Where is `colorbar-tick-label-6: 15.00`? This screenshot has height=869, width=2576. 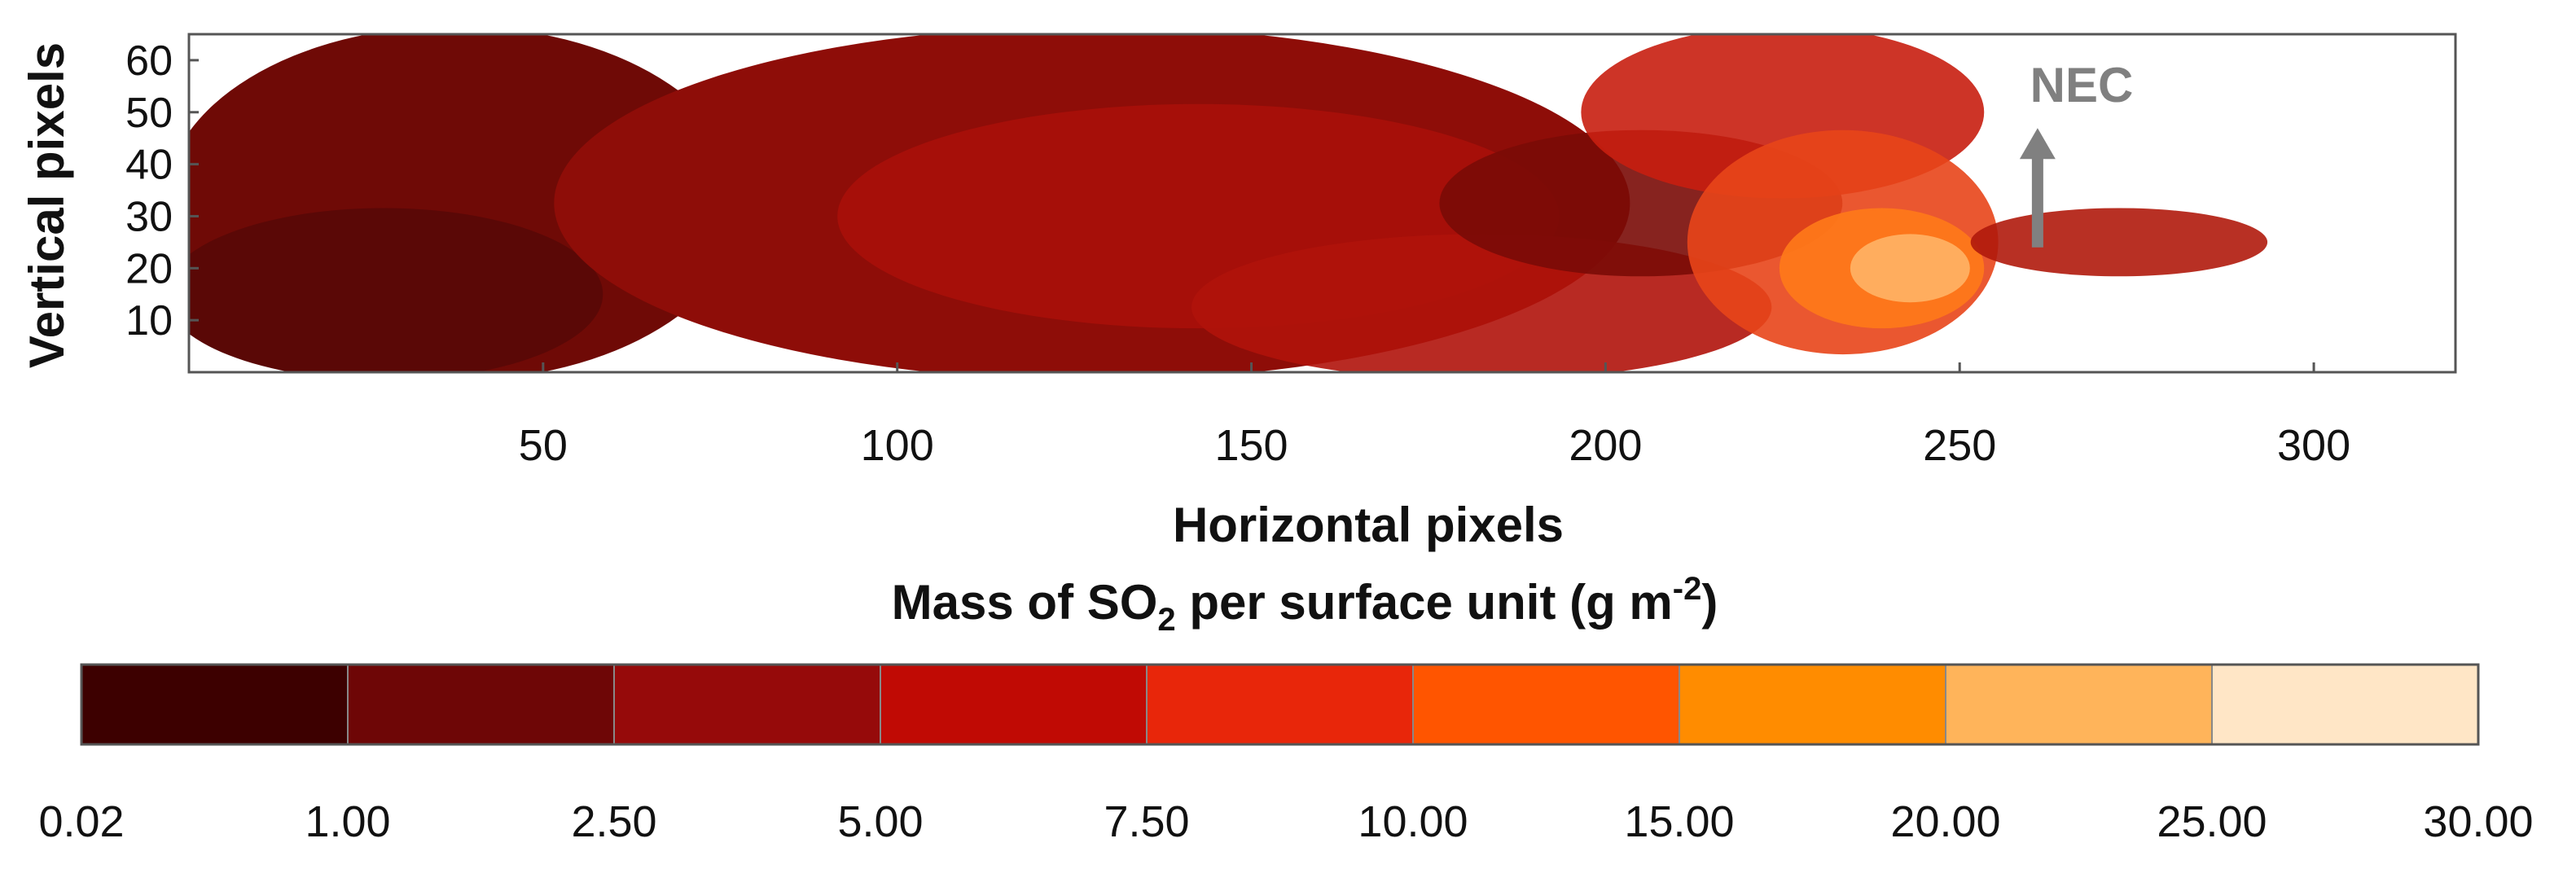 colorbar-tick-label-6: 15.00 is located at coordinates (1679, 822).